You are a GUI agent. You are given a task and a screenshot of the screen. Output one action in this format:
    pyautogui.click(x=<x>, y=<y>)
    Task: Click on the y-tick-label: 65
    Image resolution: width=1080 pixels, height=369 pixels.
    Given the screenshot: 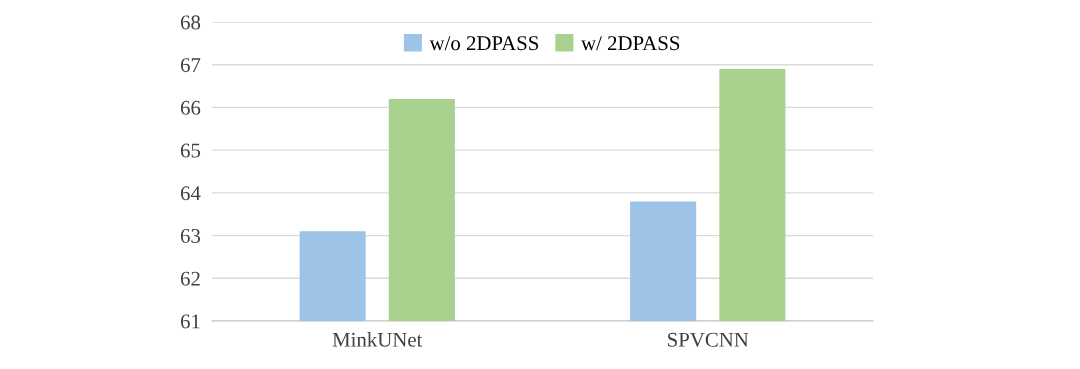 What is the action you would take?
    pyautogui.click(x=190, y=150)
    